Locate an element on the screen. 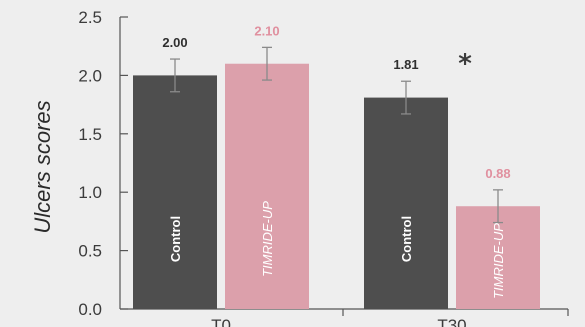  x-tick-label: T30 is located at coordinates (451, 321).